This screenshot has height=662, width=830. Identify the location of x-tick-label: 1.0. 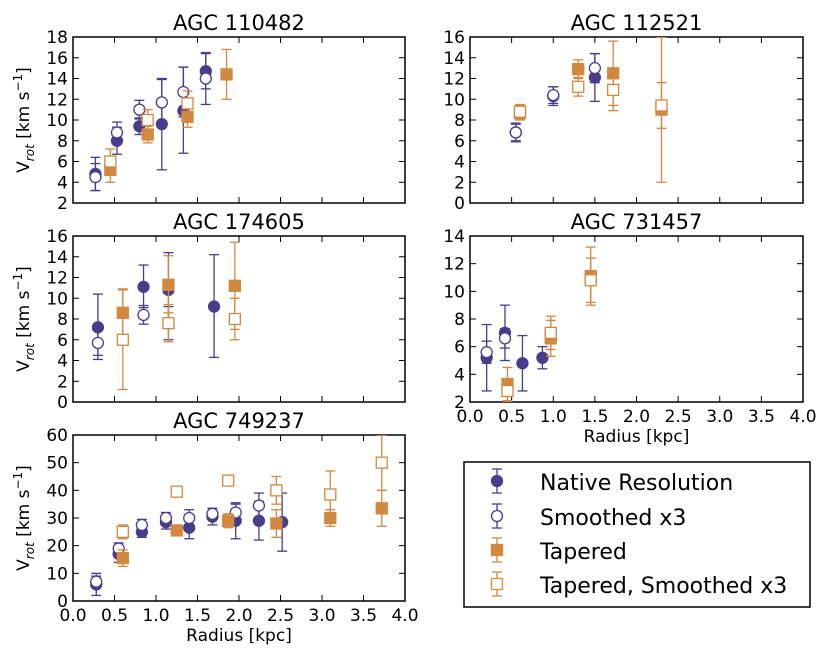
(155, 616).